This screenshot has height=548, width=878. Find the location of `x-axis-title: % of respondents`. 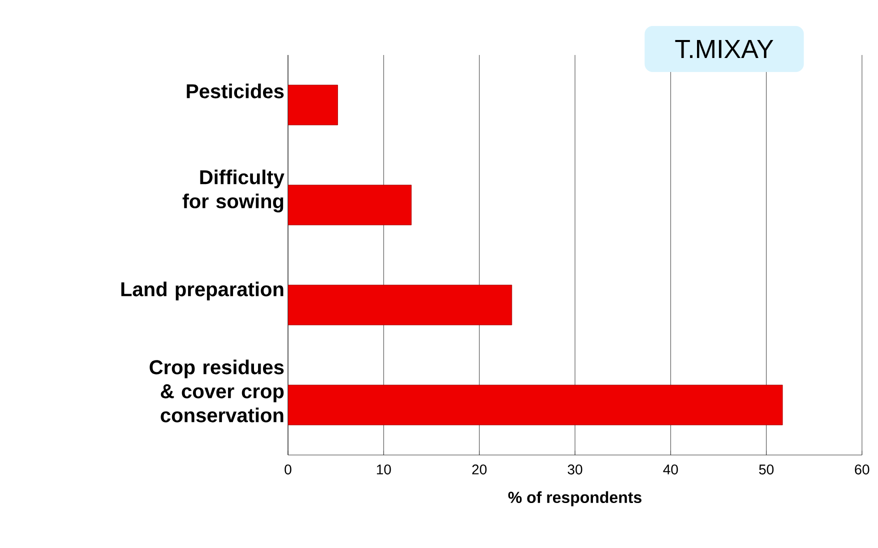

x-axis-title: % of respondents is located at coordinates (575, 498).